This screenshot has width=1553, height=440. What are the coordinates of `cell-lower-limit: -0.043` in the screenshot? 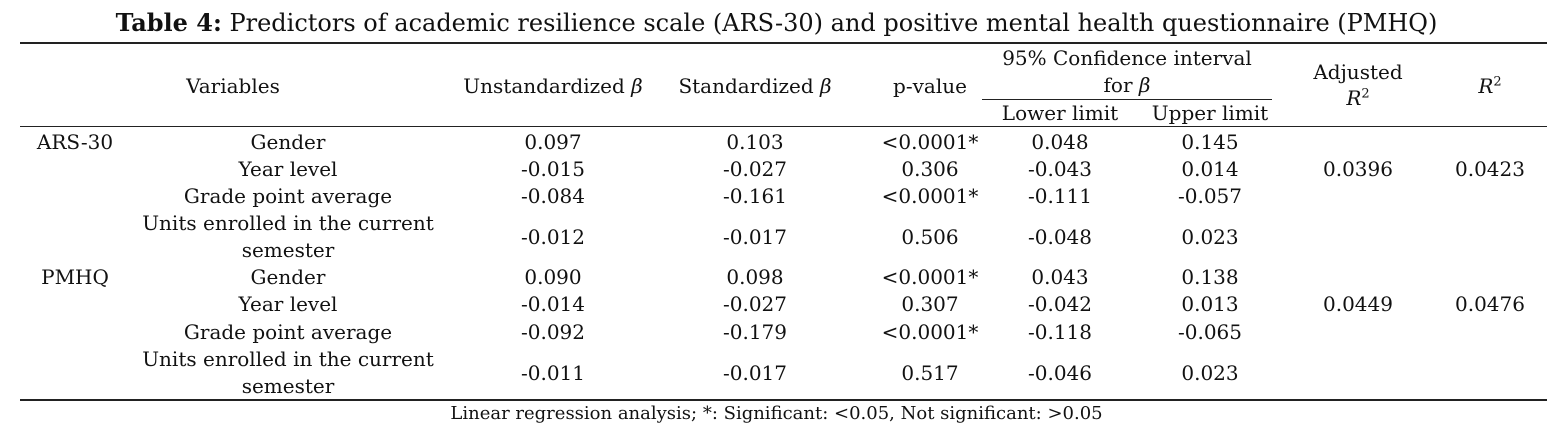 It's located at (1059, 169).